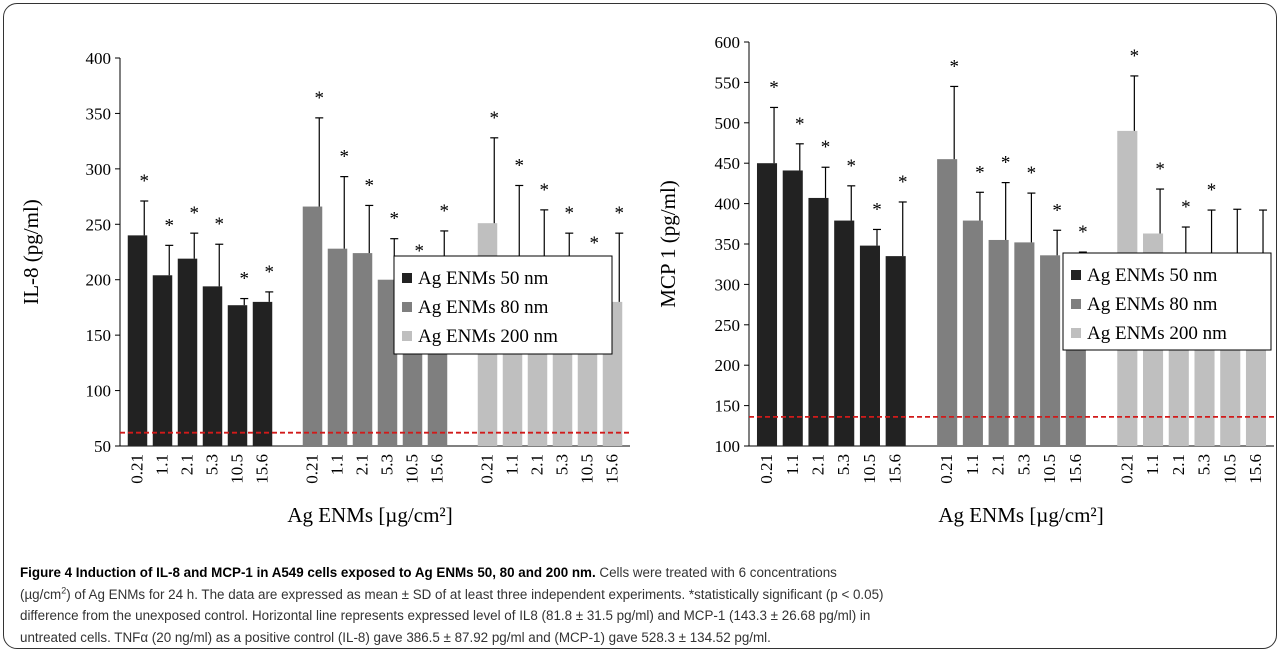 This screenshot has width=1282, height=654. What do you see at coordinates (728, 365) in the screenshot?
I see `mcp1-ytick-label: 200` at bounding box center [728, 365].